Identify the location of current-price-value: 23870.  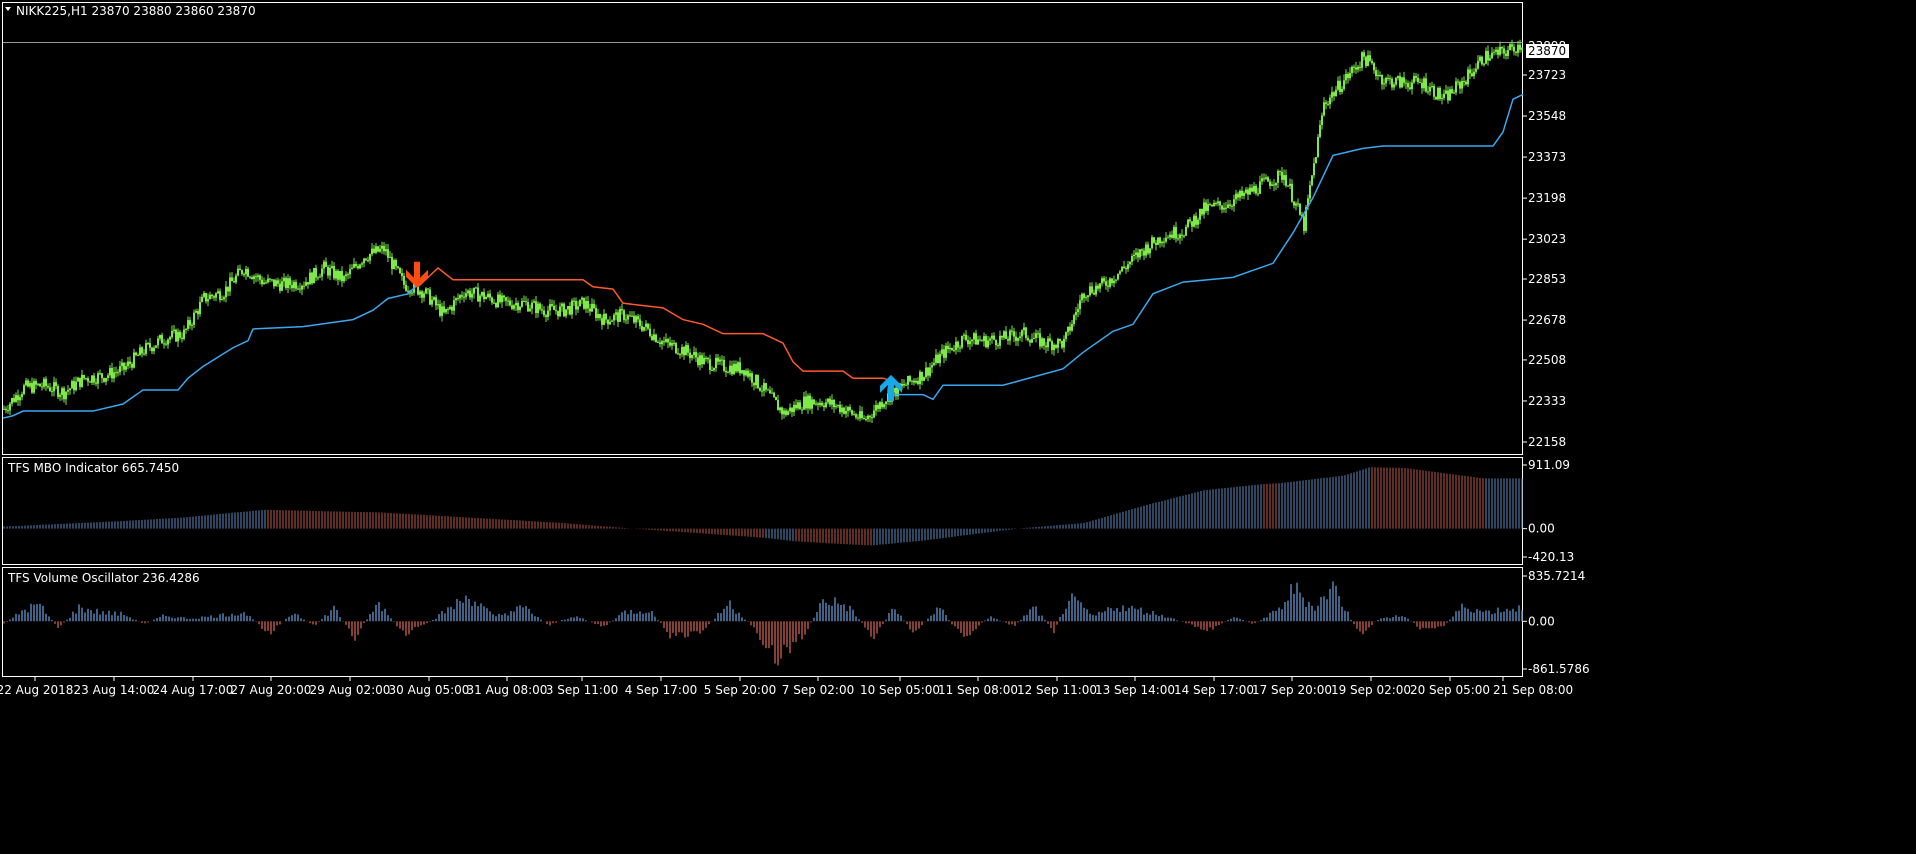
(1547, 51).